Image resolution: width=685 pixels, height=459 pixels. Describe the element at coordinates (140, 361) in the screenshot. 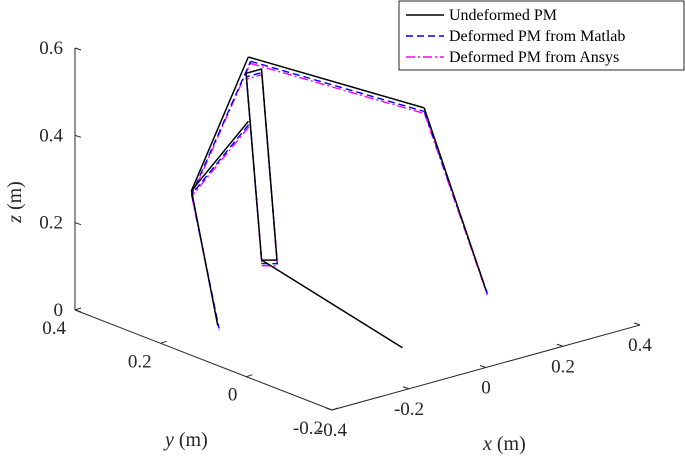

I see `y-tick-label: 0.2` at that location.